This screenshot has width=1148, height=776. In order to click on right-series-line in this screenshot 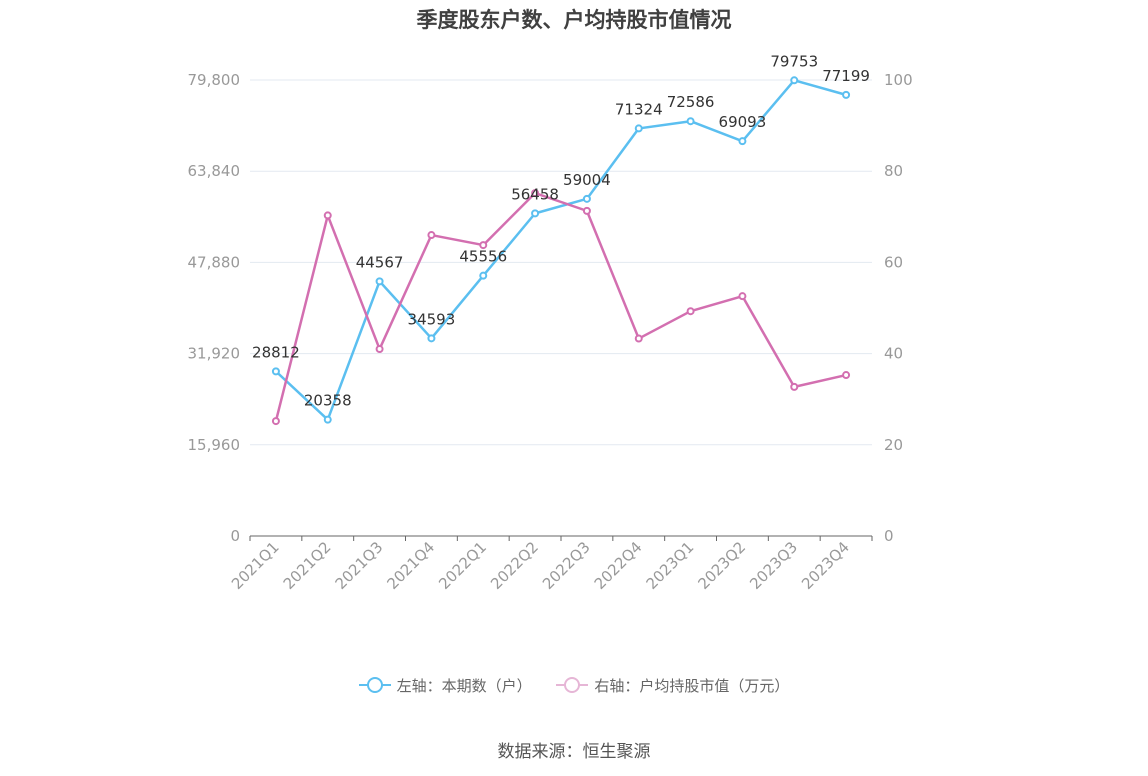, I will do `click(560, 306)`.